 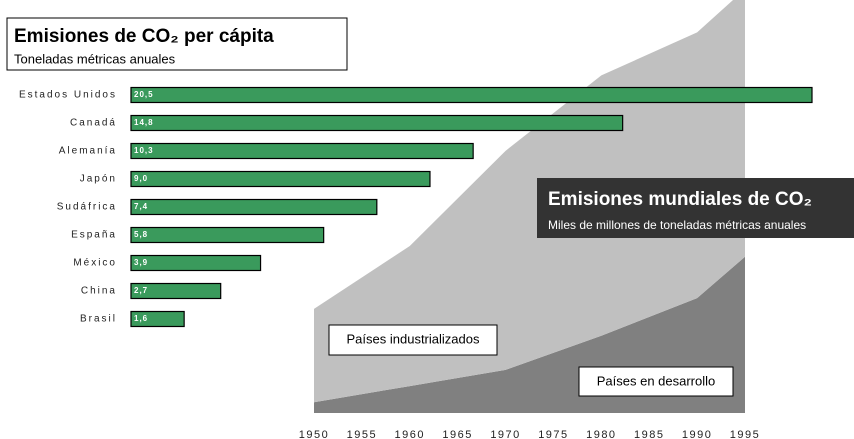 What do you see at coordinates (141, 206) in the screenshot?
I see `data-label: 7,4` at bounding box center [141, 206].